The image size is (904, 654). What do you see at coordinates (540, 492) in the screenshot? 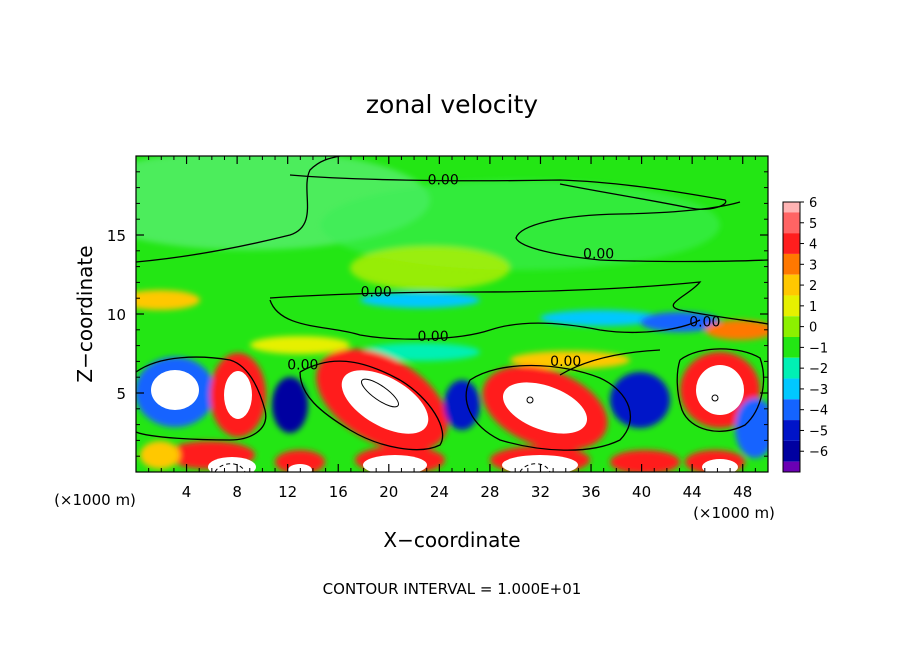
I see `x-tick-label: 32` at bounding box center [540, 492].